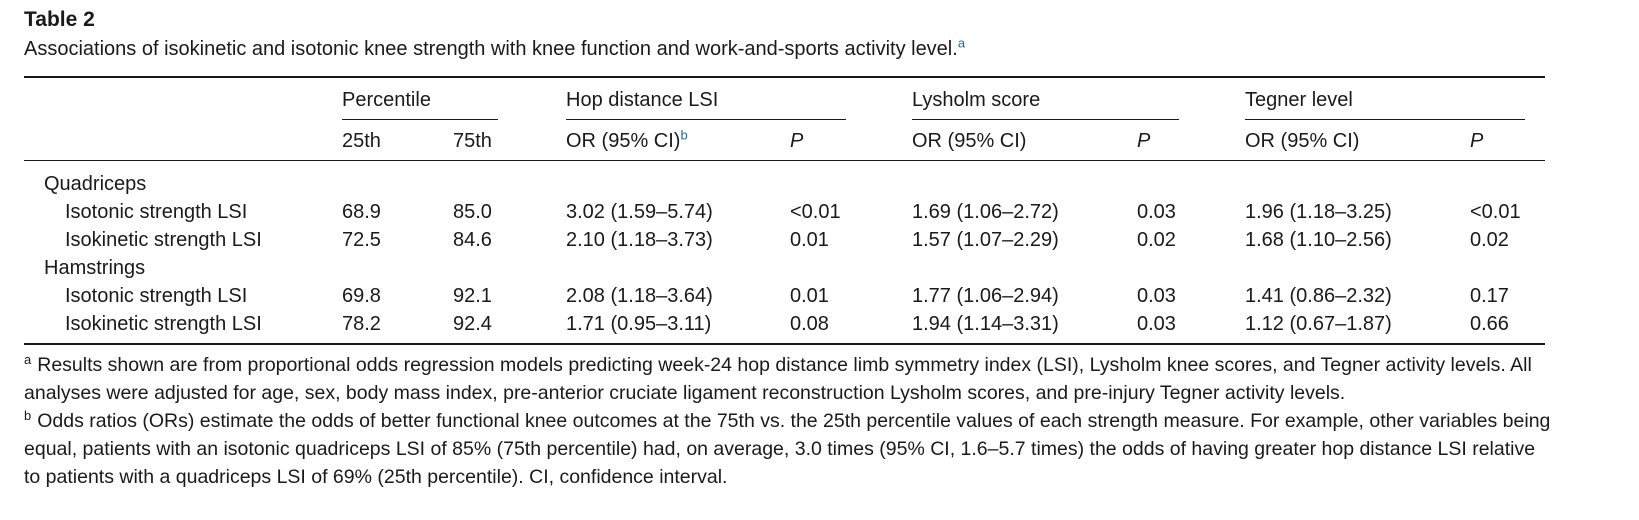 The image size is (1639, 520). Describe the element at coordinates (639, 296) in the screenshot. I see `cell-hop-or: 2.08 (1.18–3.64)` at that location.